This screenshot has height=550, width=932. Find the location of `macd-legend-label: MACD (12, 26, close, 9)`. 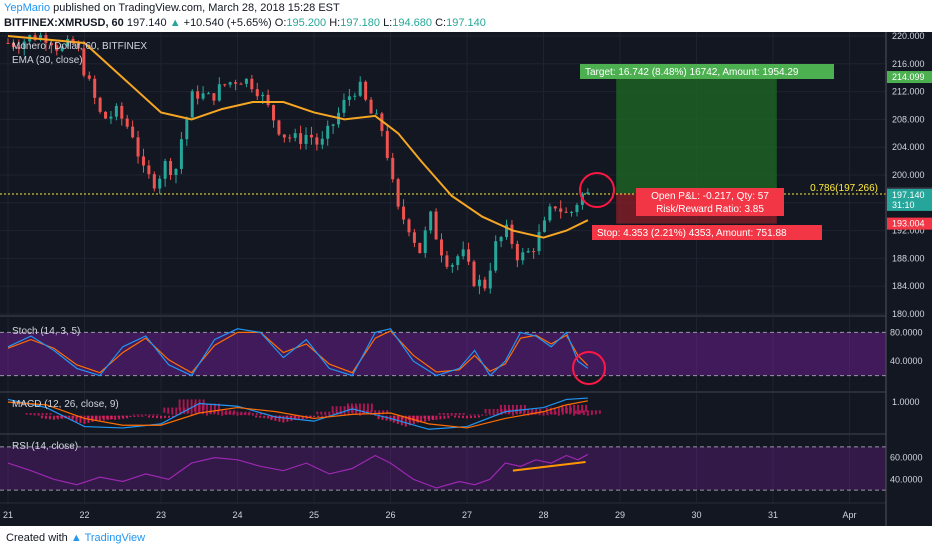

macd-legend-label: MACD (12, 26, close, 9) is located at coordinates (65, 404).